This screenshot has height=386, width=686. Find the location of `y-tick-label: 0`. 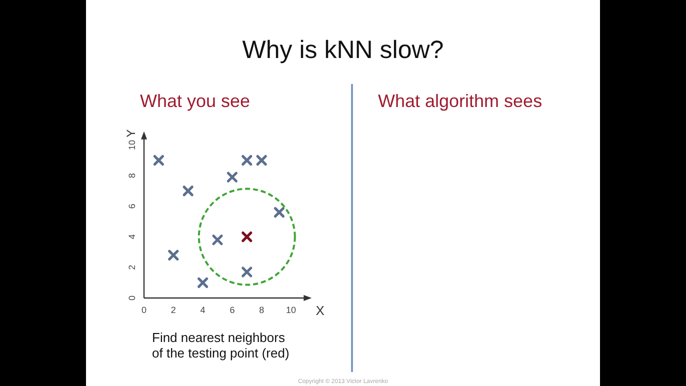

y-tick-label: 0 is located at coordinates (132, 298).